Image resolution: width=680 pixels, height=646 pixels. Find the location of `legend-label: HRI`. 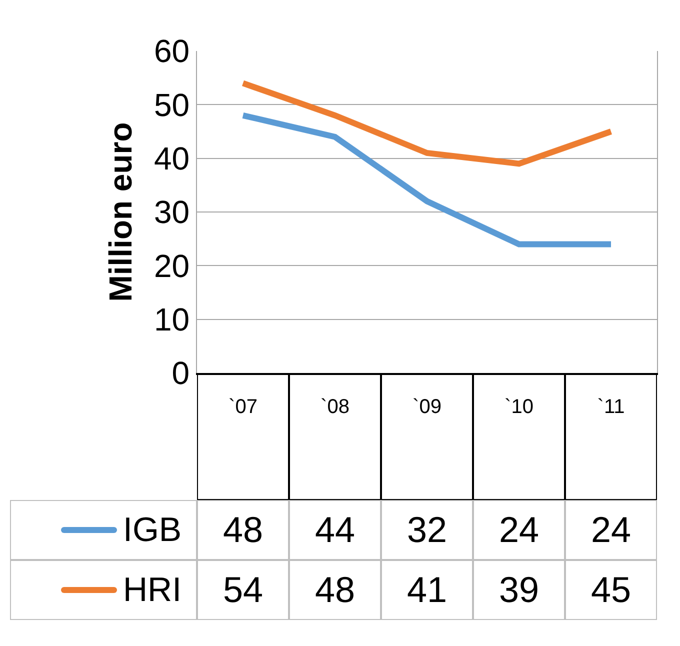

legend-label: HRI is located at coordinates (152, 590).